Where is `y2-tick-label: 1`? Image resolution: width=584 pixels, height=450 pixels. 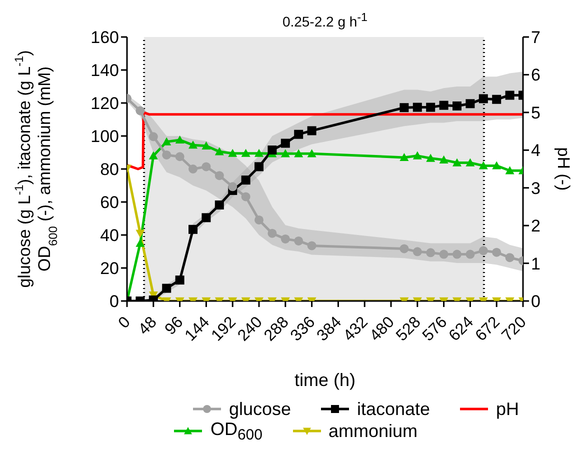 y2-tick-label: 1 is located at coordinates (535, 264).